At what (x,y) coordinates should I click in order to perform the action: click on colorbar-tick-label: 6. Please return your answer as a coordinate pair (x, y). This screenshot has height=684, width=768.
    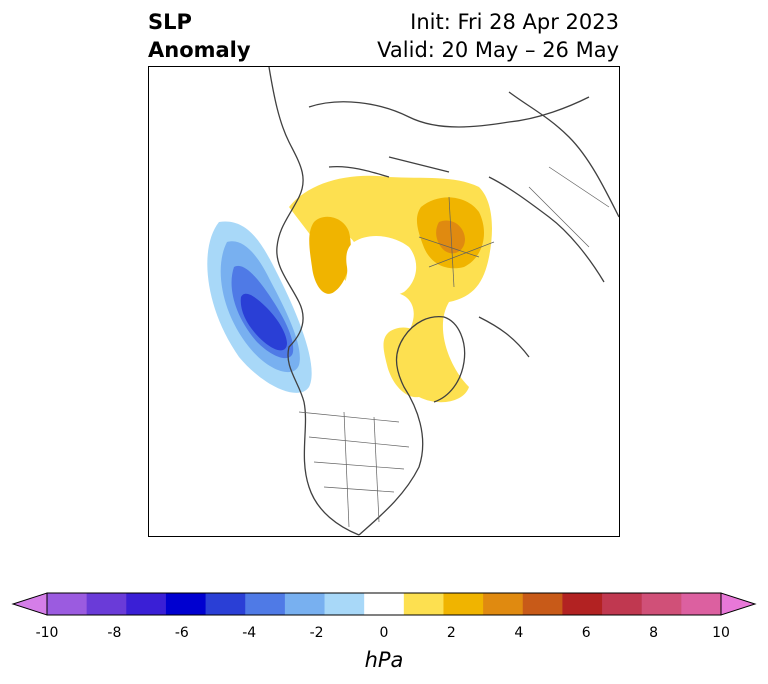
    Looking at the image, I should click on (586, 633).